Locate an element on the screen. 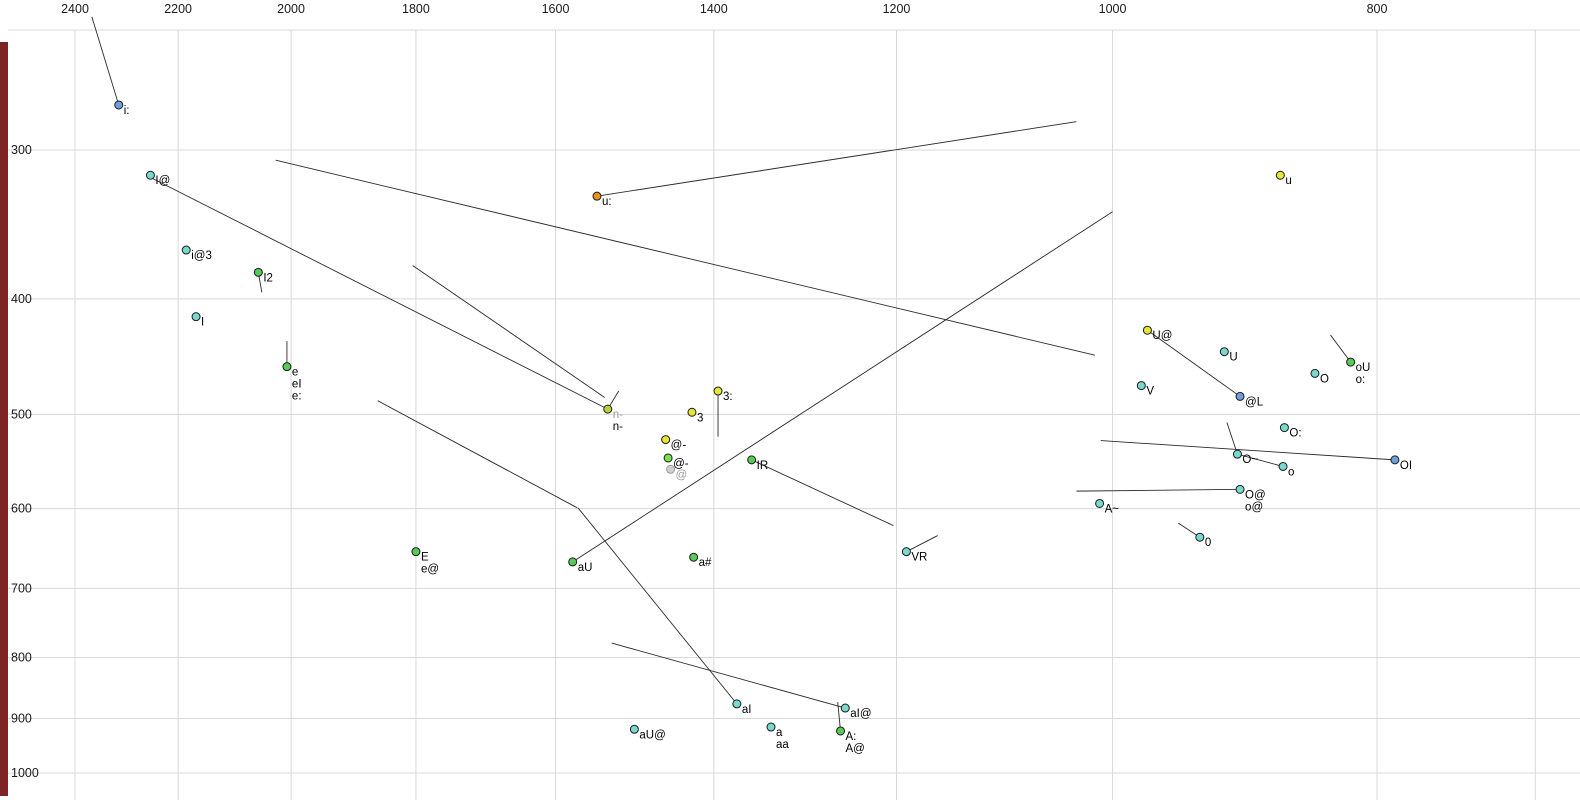  y-tick-label: 300 is located at coordinates (21, 150).